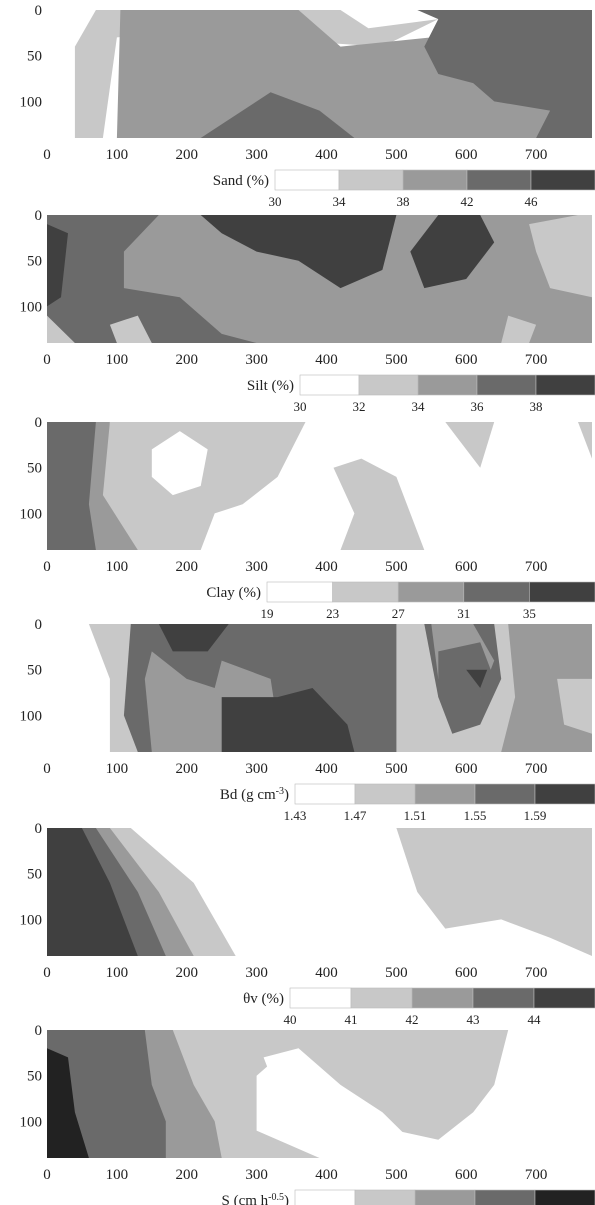 The width and height of the screenshot is (595, 1205). I want to click on legend-clay: Clay (%)19 23 27 31 35, so click(400, 601).